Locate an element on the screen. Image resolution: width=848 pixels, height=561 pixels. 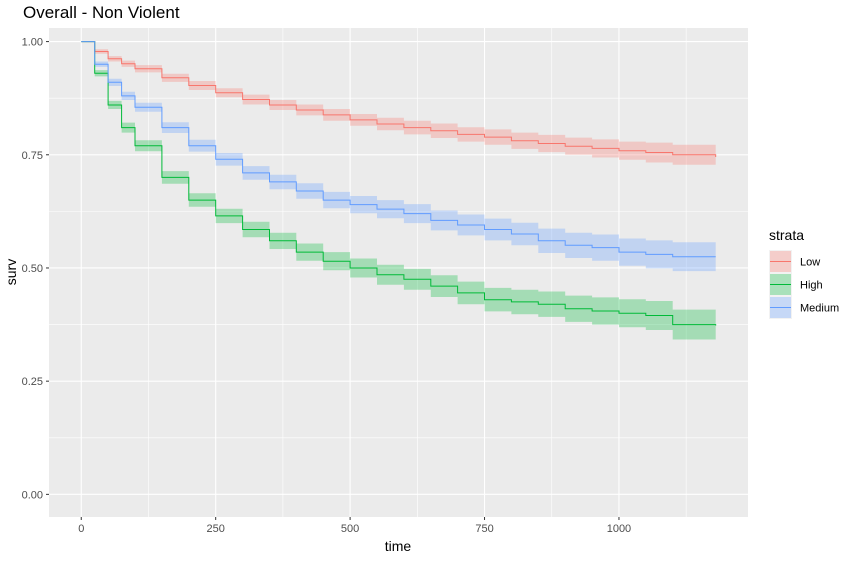
x-axis: 0 250 500 750 1000 is located at coordinates (354, 526).